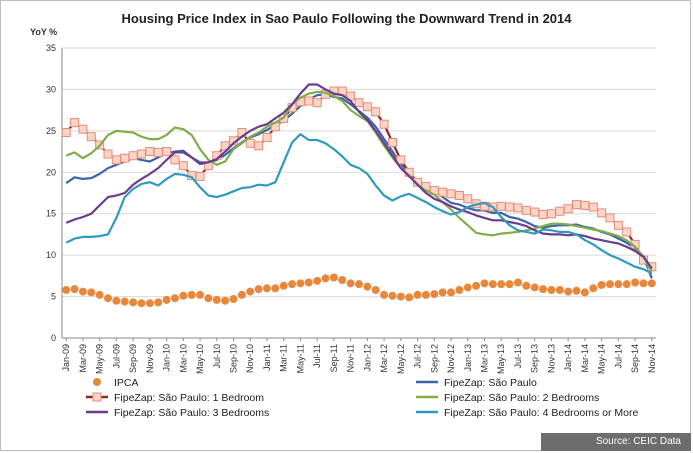 The height and width of the screenshot is (453, 693). Describe the element at coordinates (51, 214) in the screenshot. I see `y-tick-label: 15` at that location.